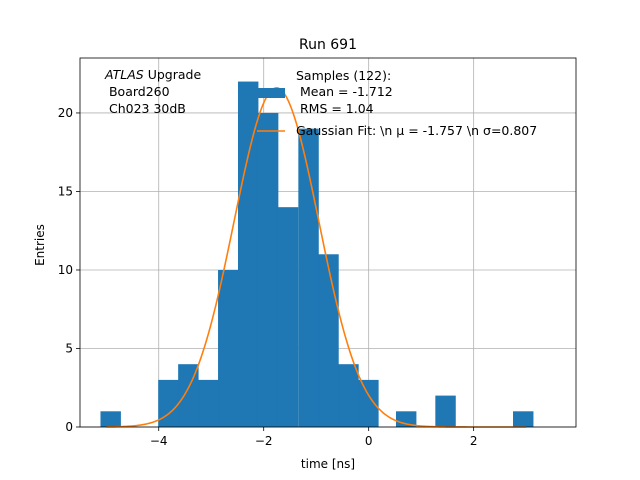  What do you see at coordinates (65, 113) in the screenshot?
I see `y-tick-label: 20` at bounding box center [65, 113].